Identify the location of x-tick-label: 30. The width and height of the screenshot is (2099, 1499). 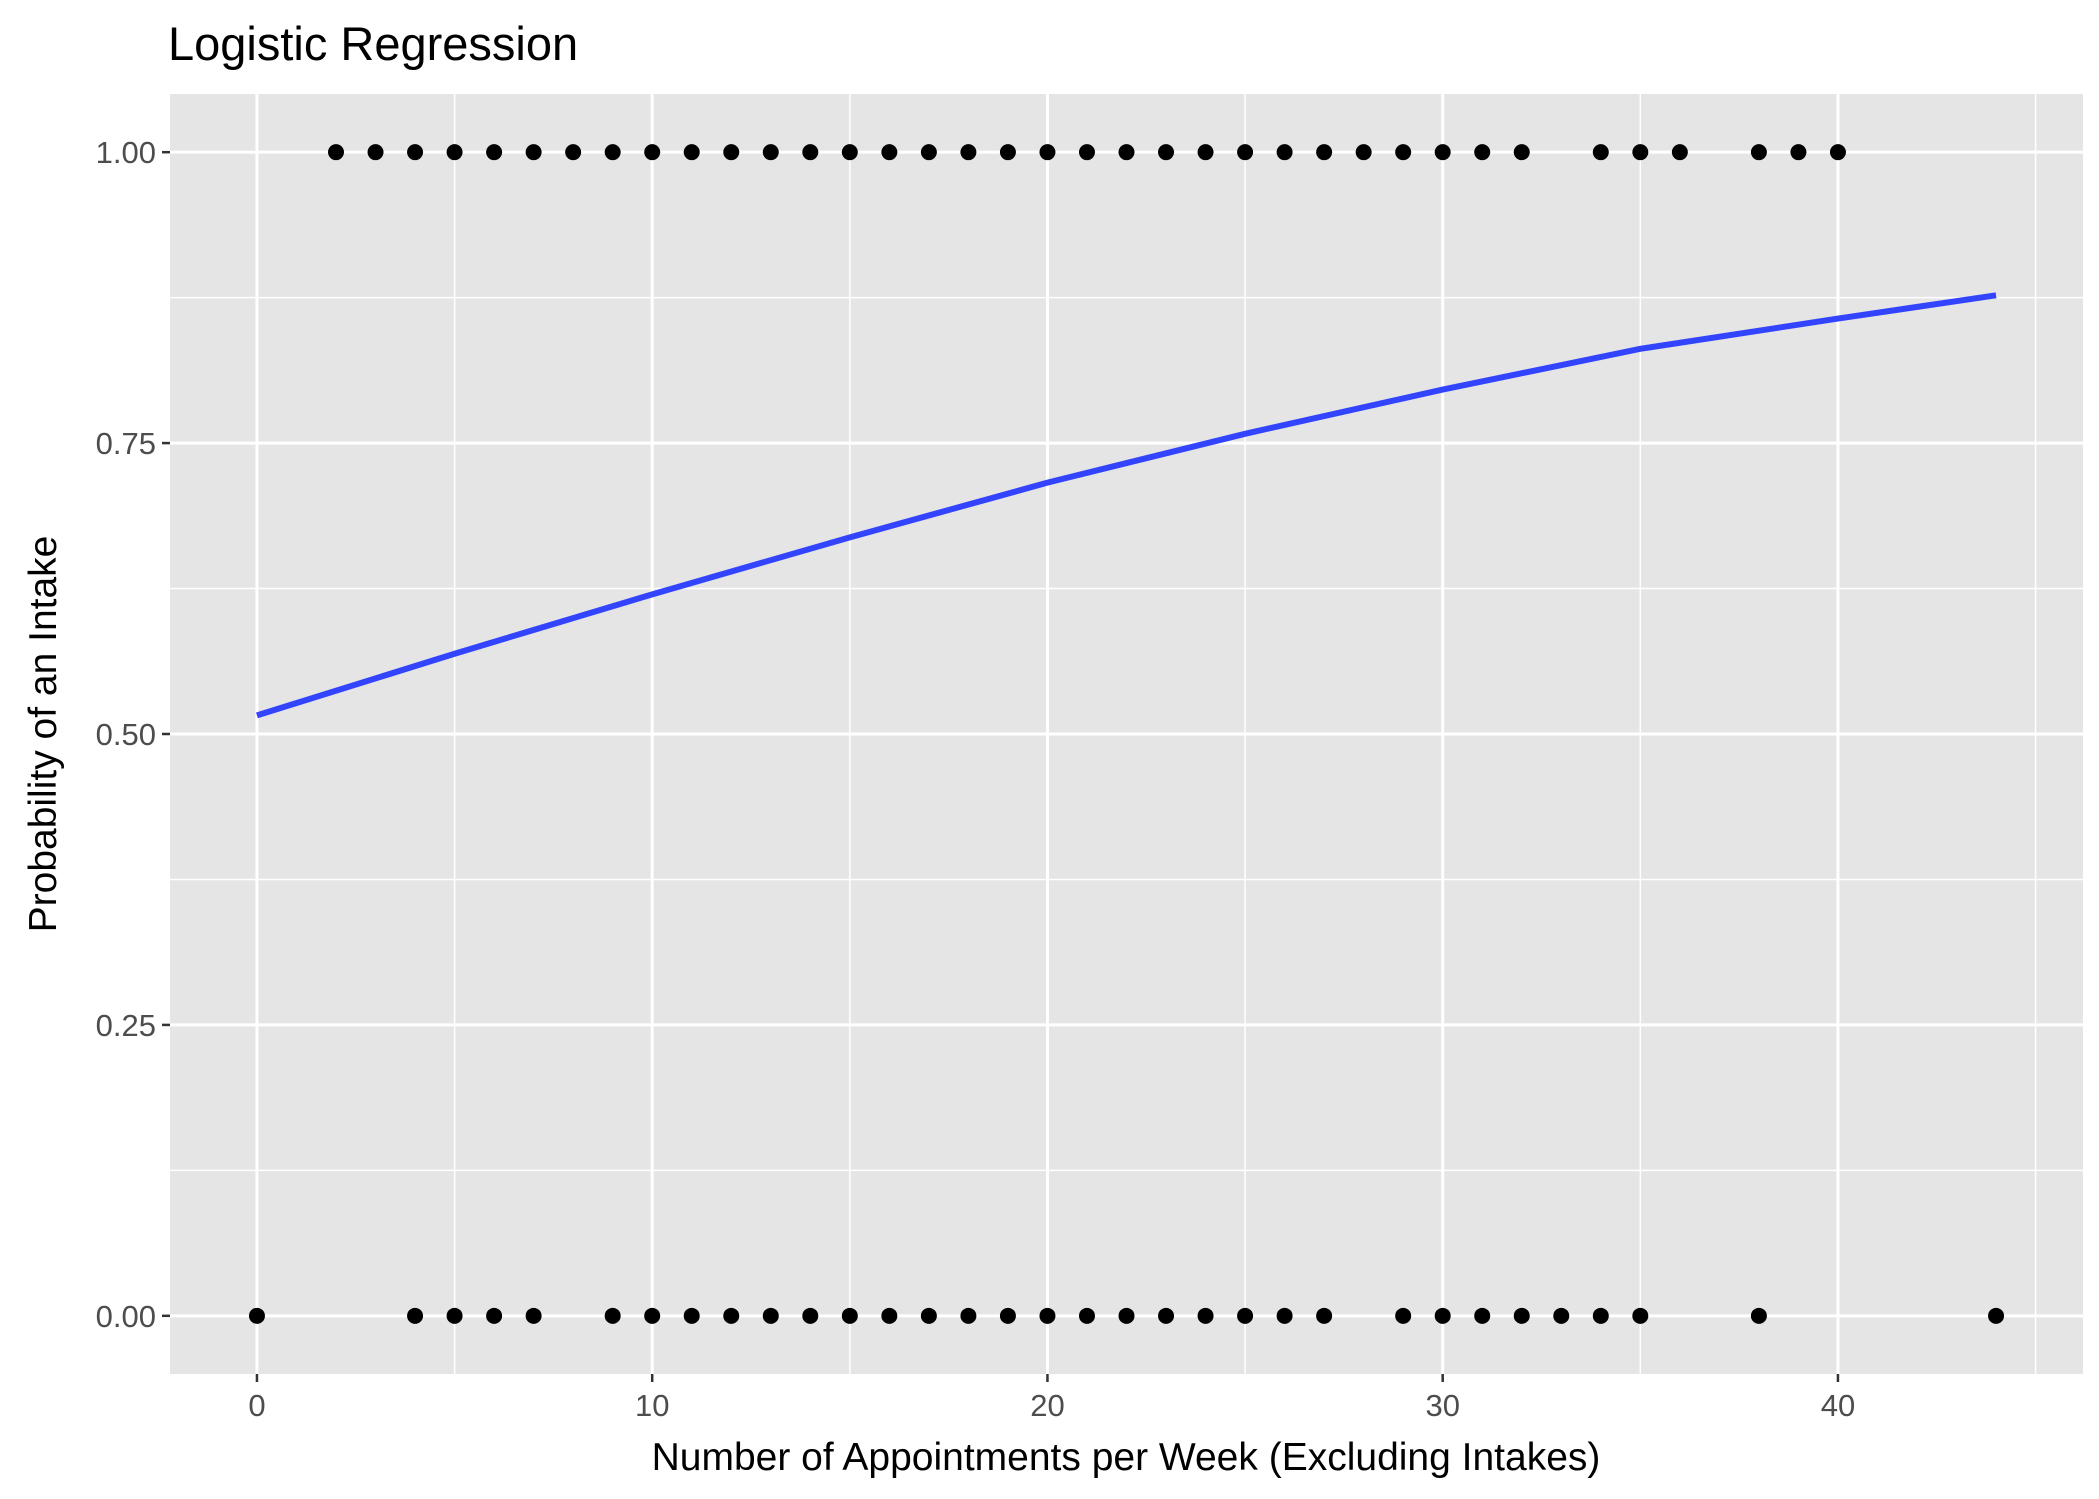
(1442, 1405).